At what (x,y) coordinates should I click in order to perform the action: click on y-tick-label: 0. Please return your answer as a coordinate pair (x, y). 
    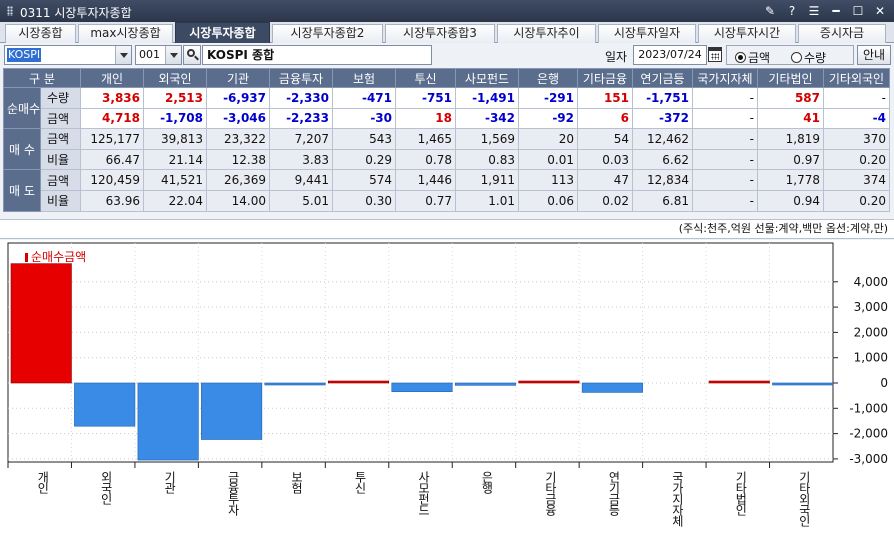
    Looking at the image, I should click on (884, 383).